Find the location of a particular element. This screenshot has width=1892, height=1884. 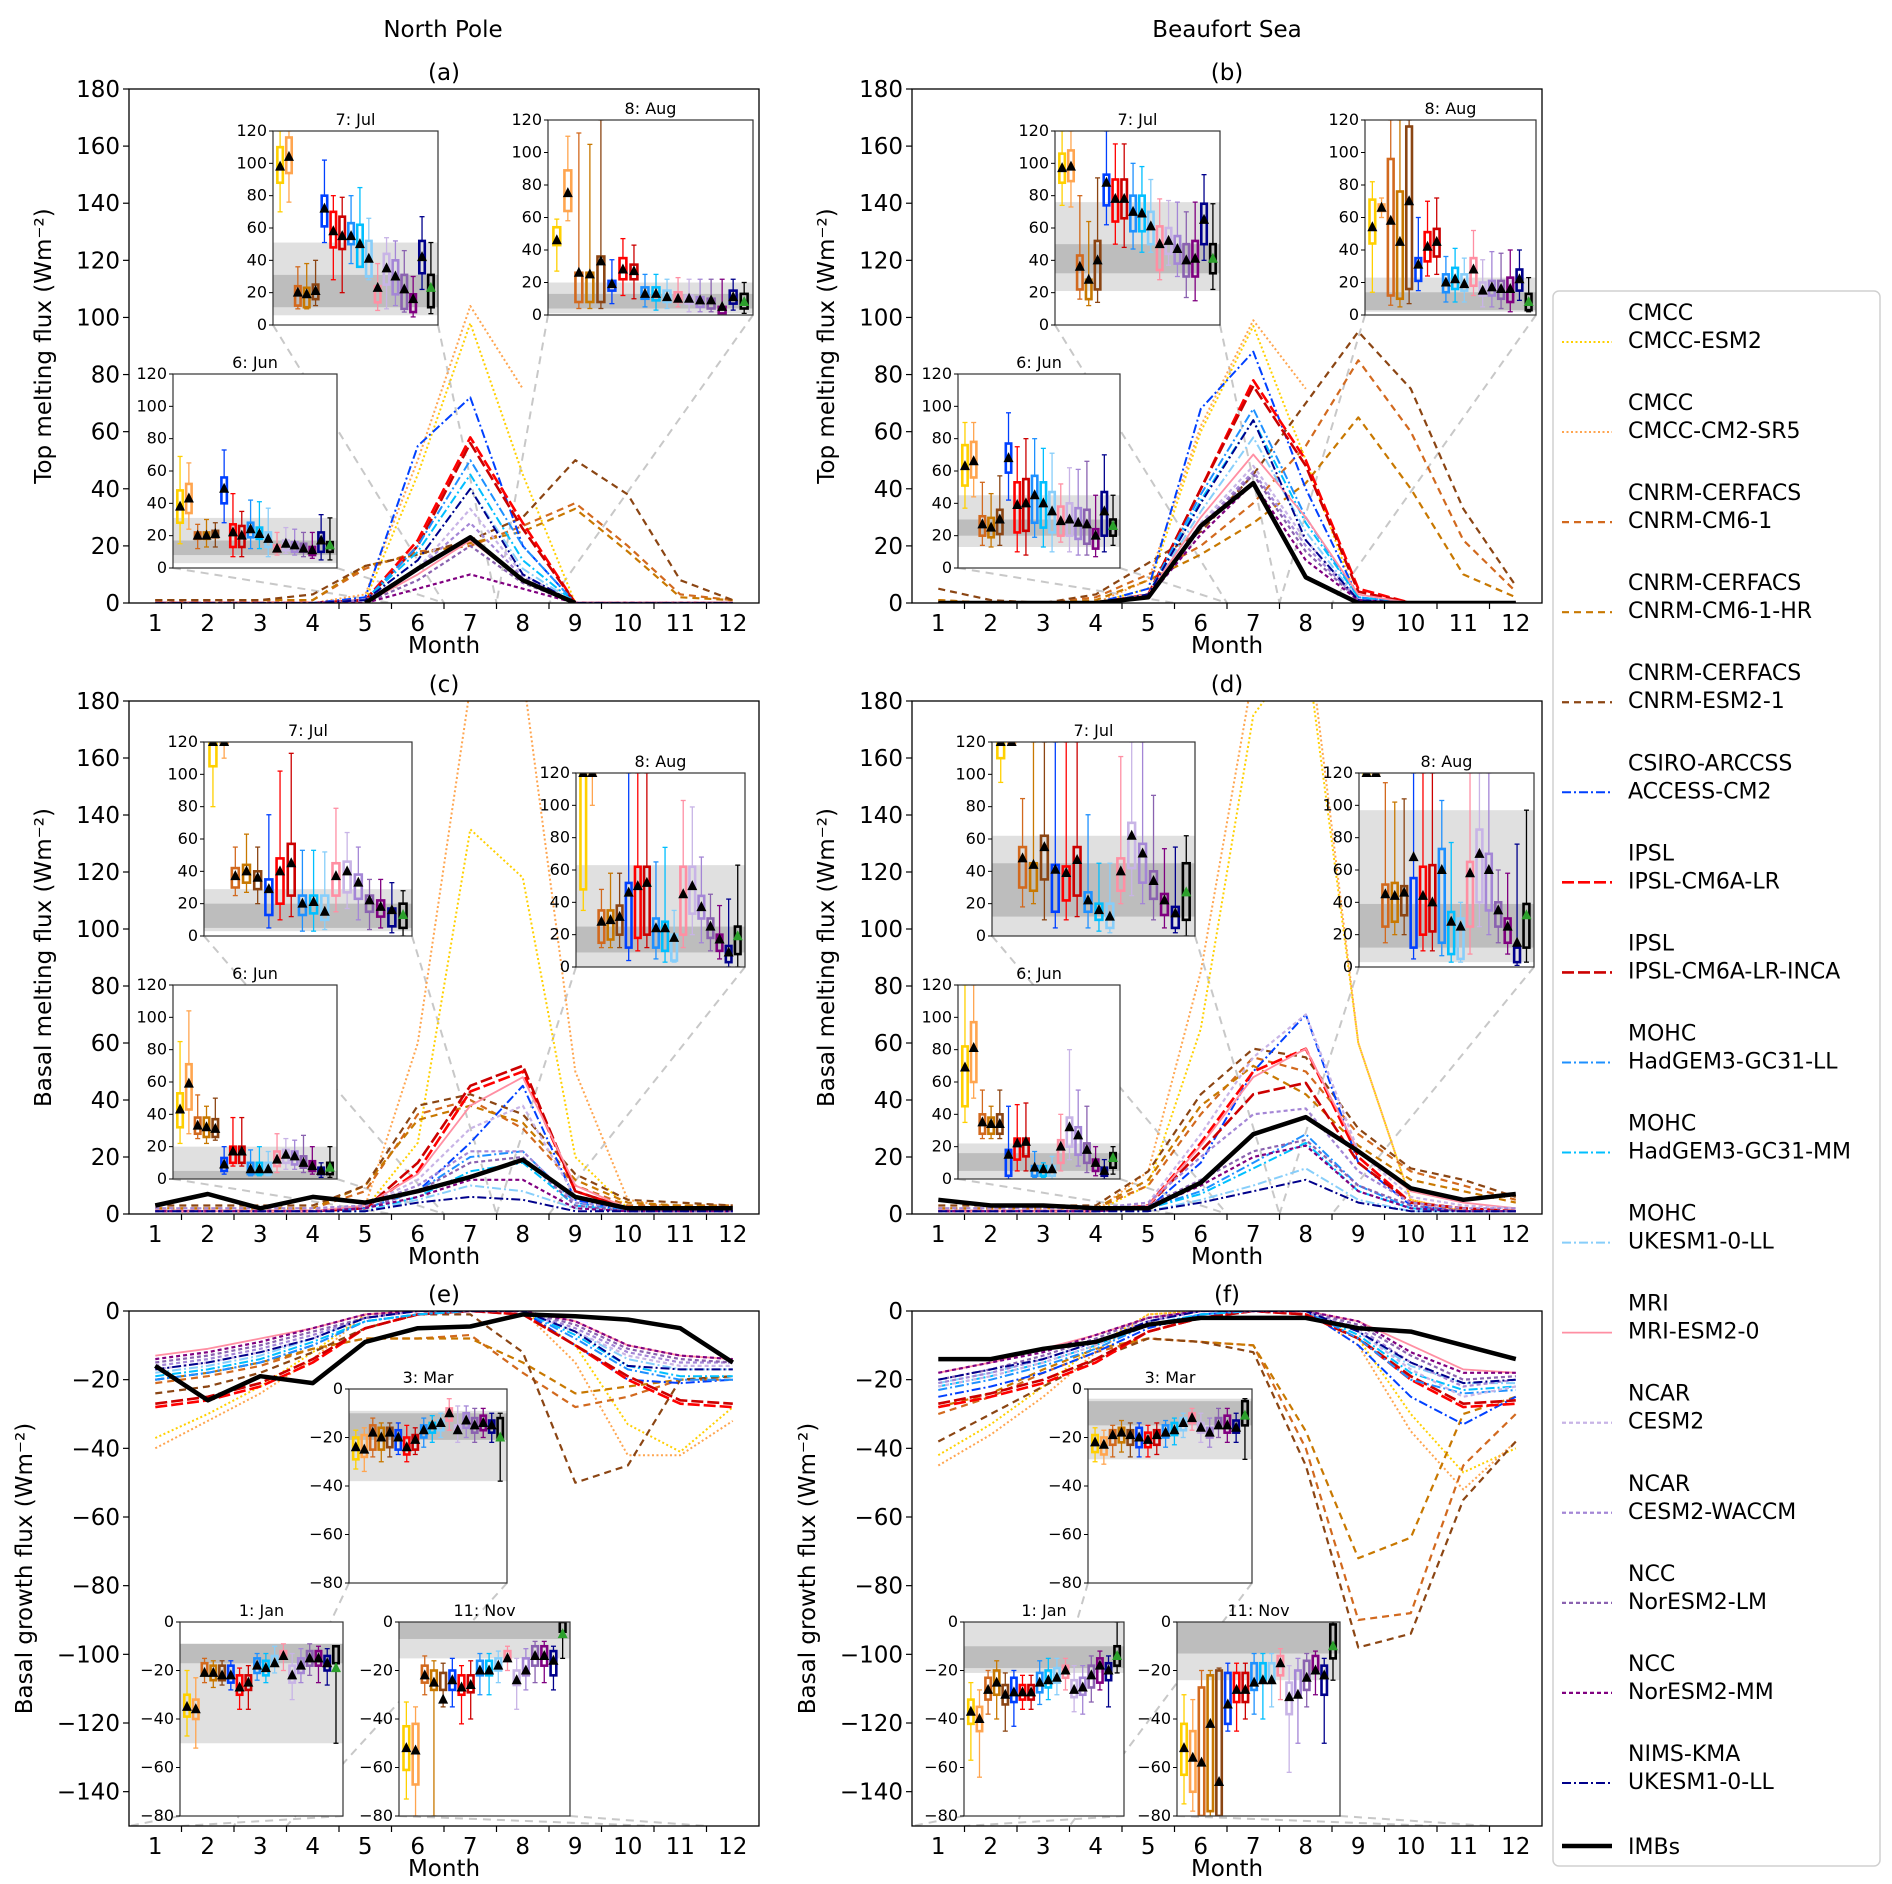

box-cesm2-waccm is located at coordinates (466, 1422).